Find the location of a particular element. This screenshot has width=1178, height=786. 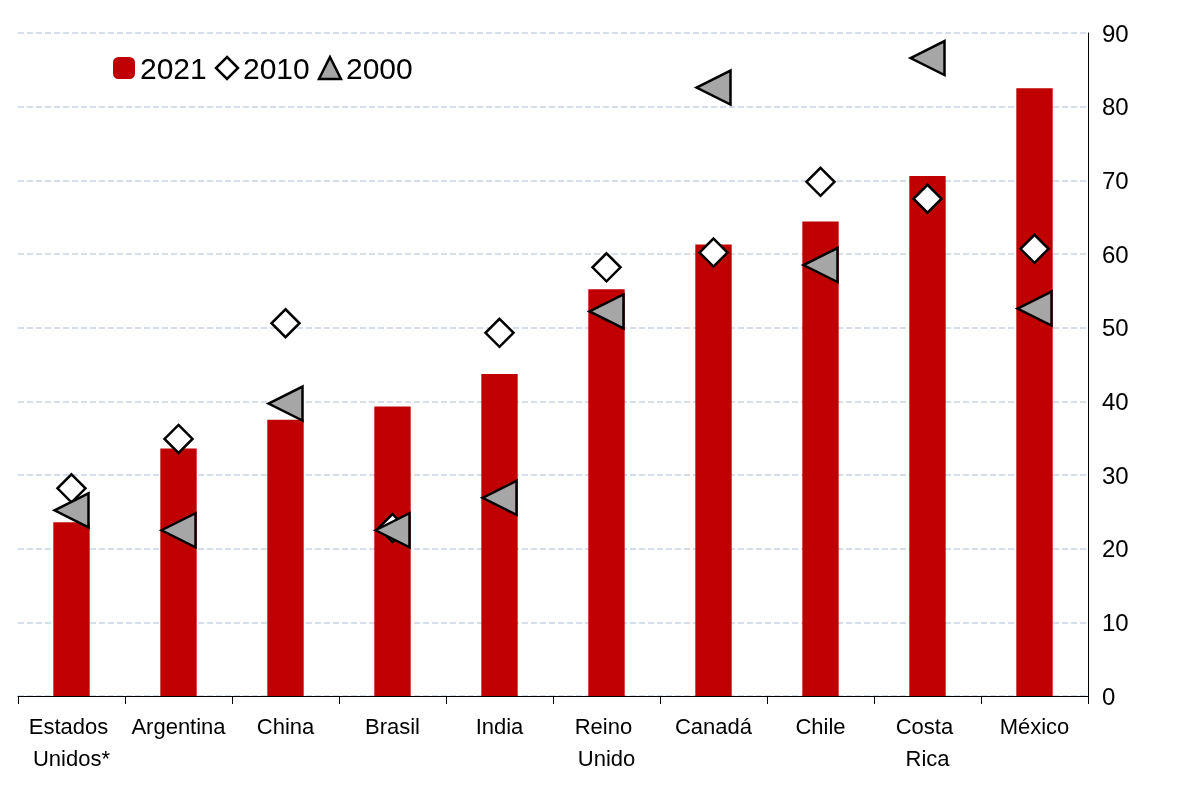

x-tick-label: China is located at coordinates (285, 726).